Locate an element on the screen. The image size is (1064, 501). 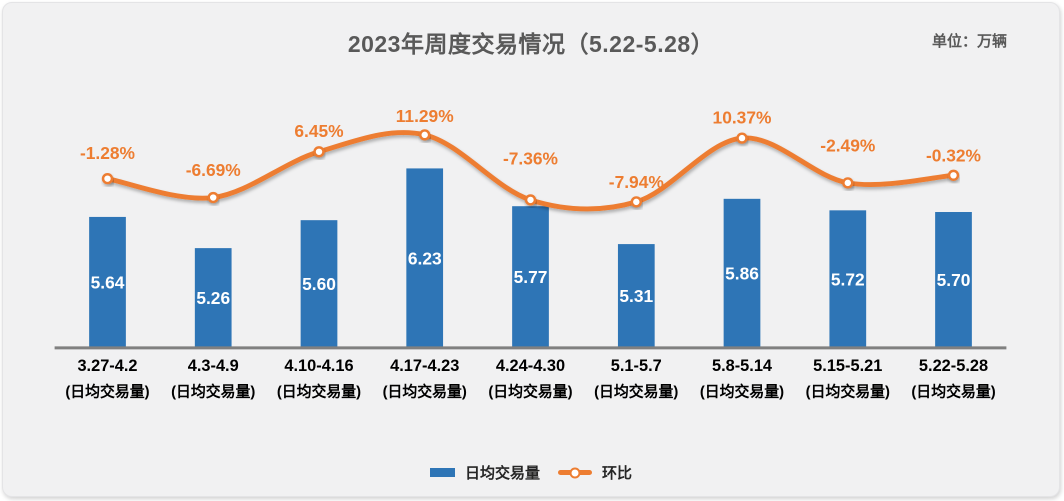
legend-line-swatch-icon is located at coordinates (575, 472).